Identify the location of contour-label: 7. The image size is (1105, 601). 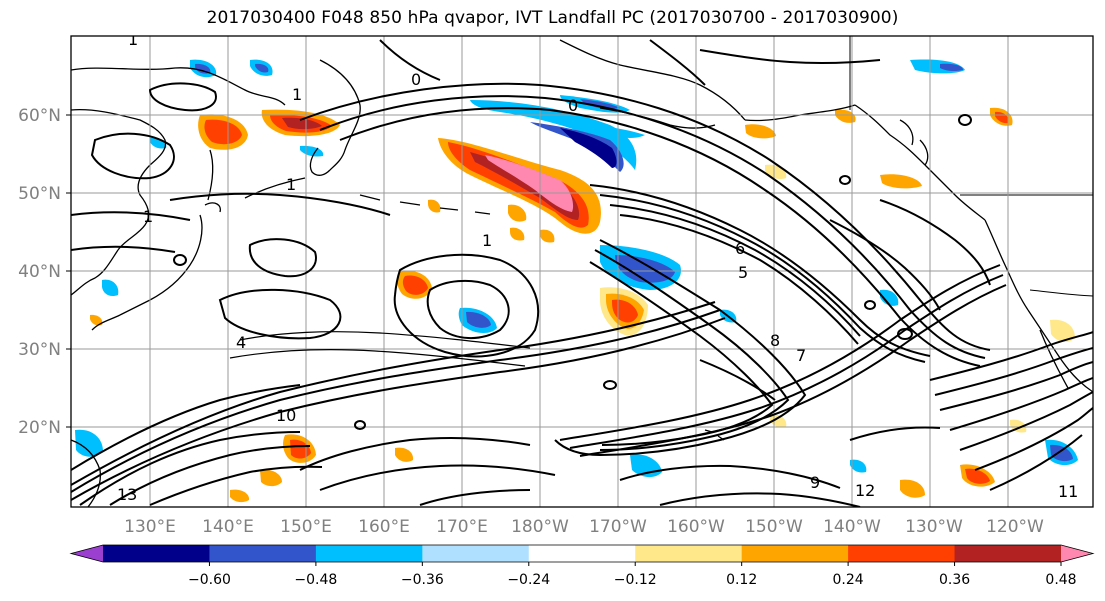
(801, 355).